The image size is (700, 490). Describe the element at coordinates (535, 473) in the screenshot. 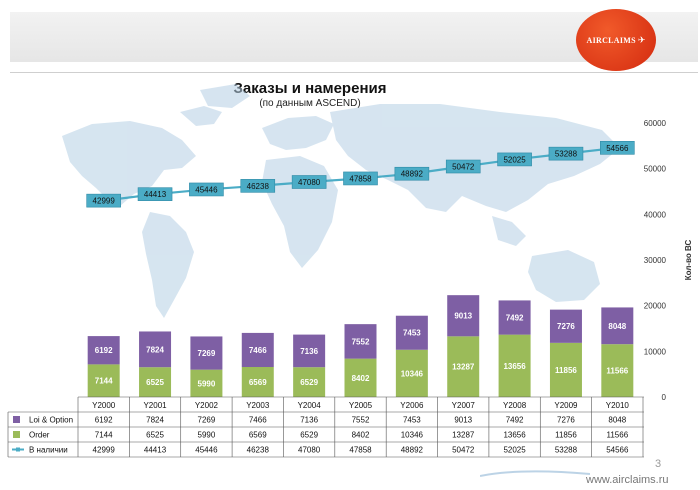

I see `footer-swoosh` at that location.